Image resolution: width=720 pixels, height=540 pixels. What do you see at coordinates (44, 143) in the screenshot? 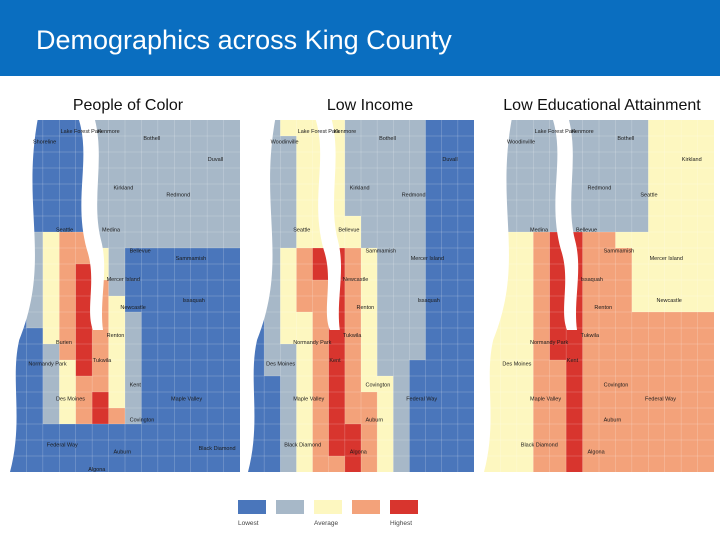
I see `place-label: Shoreline` at bounding box center [44, 143].